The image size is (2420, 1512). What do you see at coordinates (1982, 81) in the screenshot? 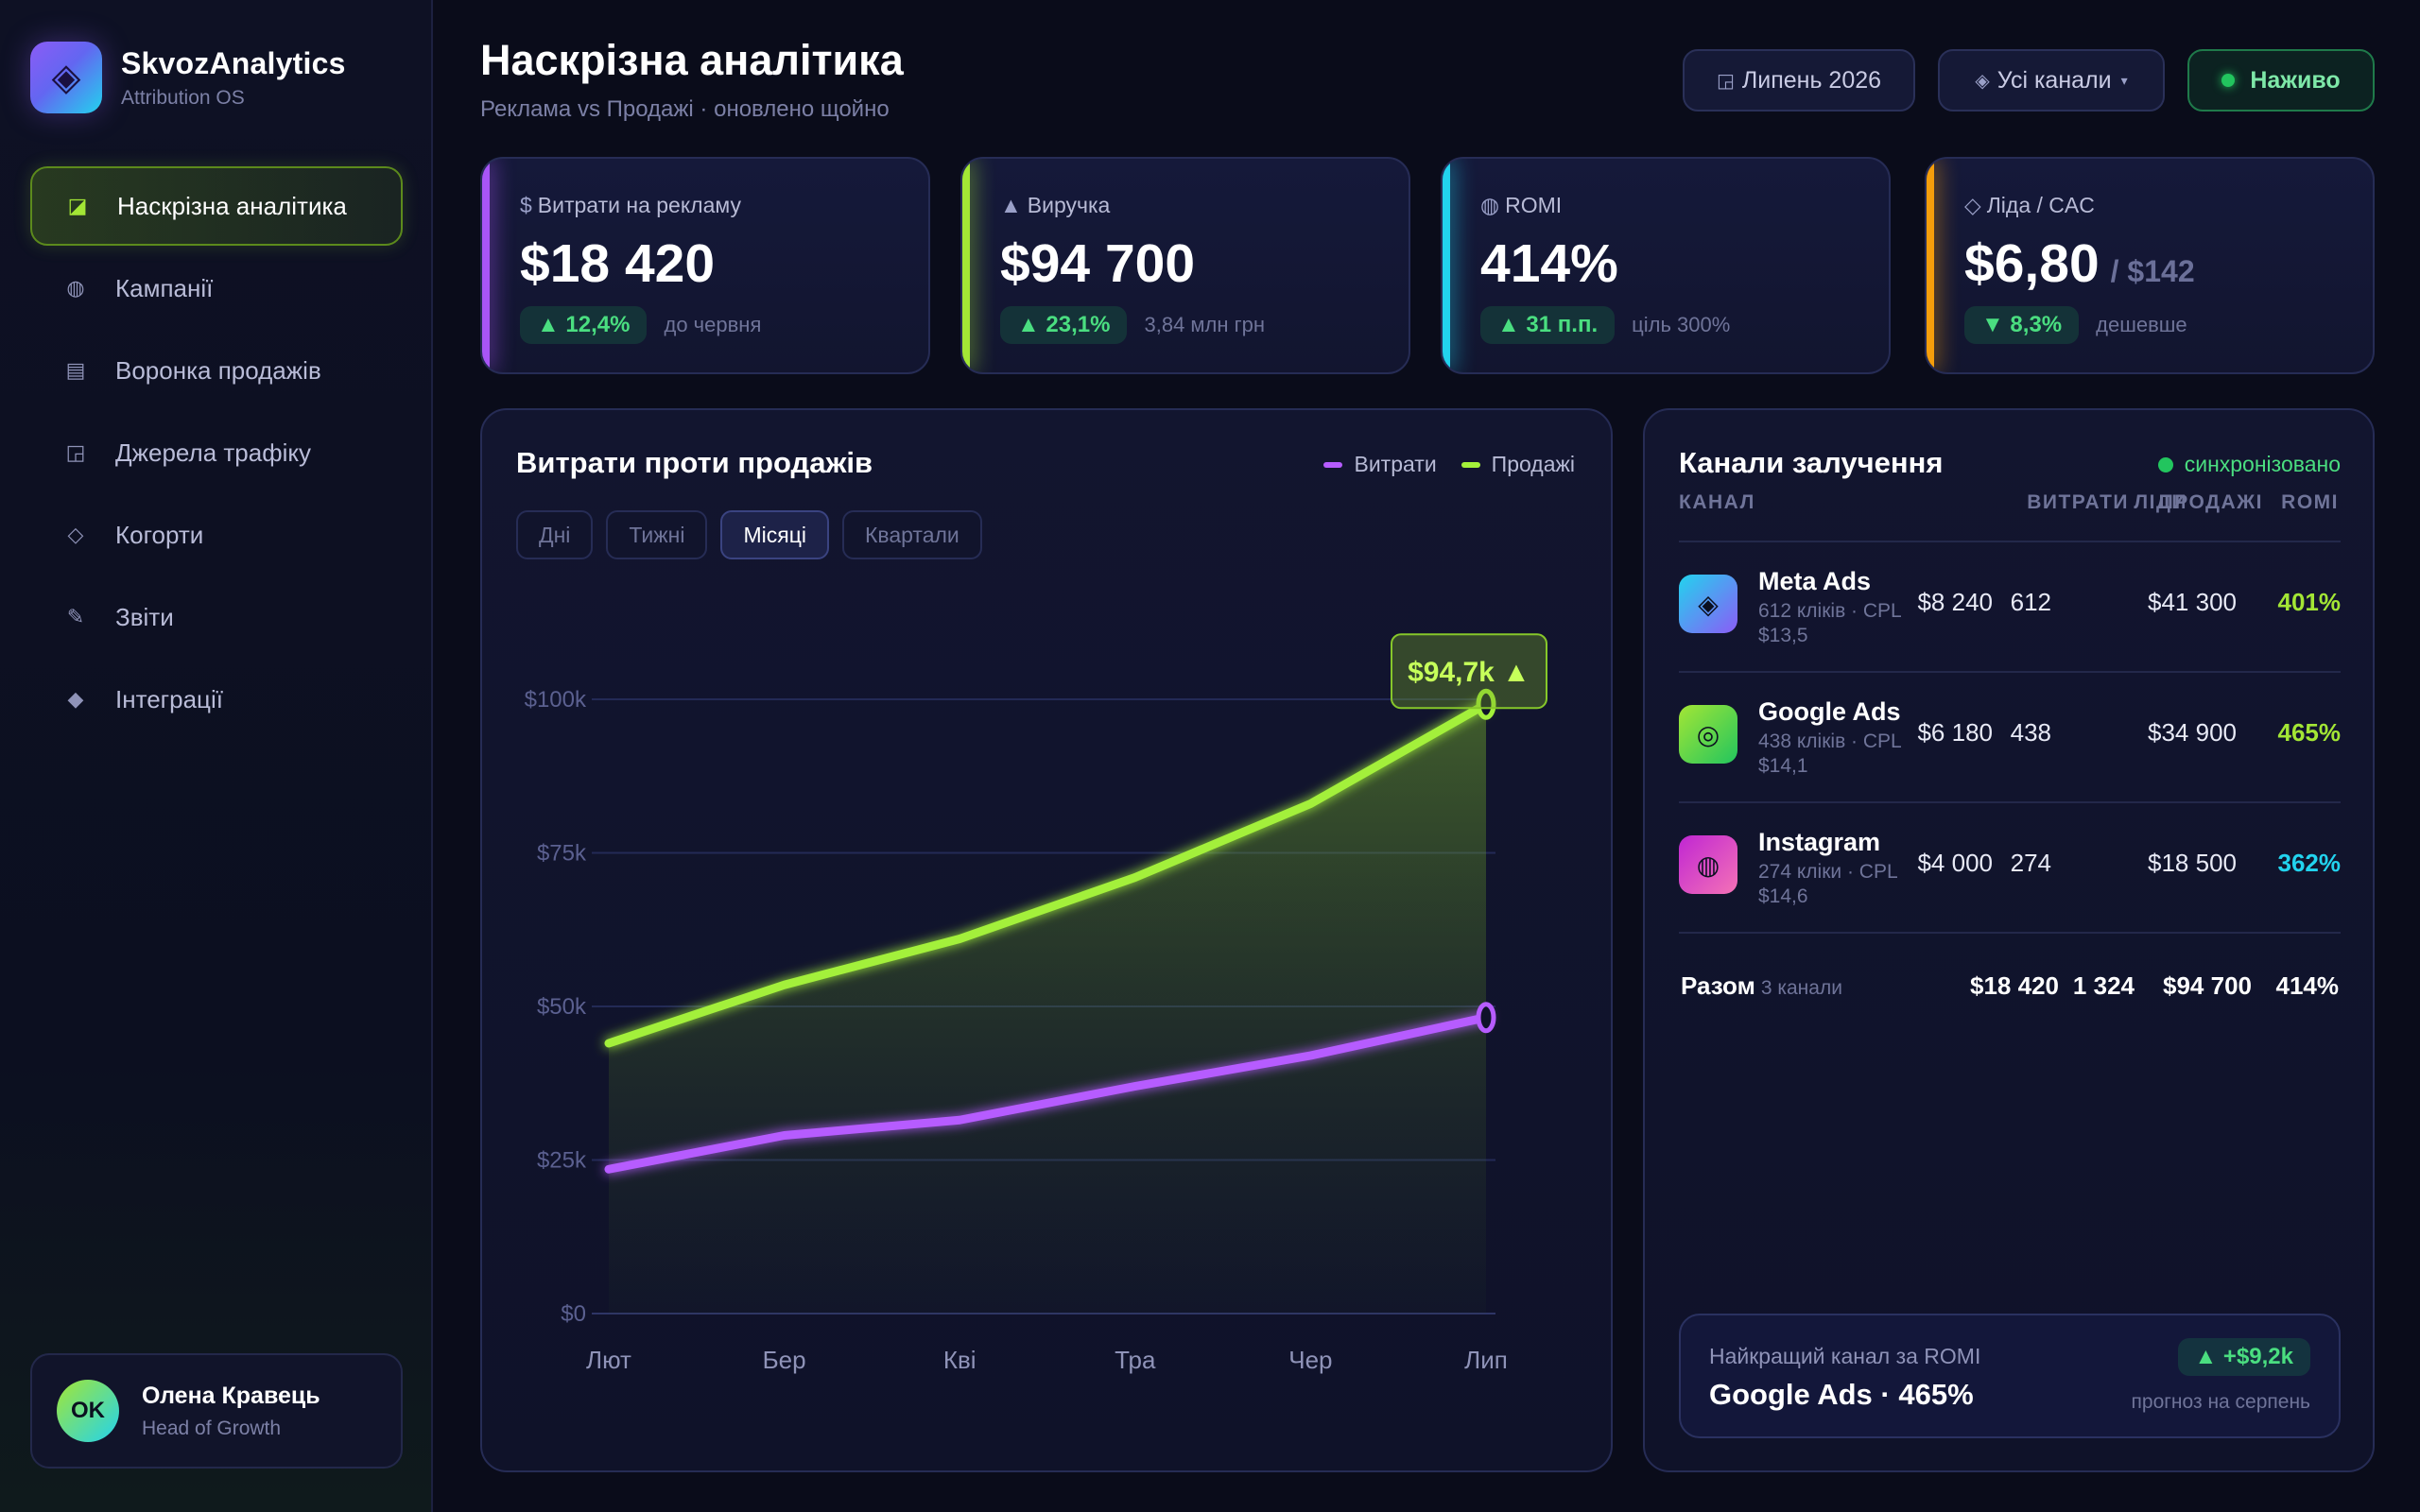
I see `channels-icon: ◈` at bounding box center [1982, 81].